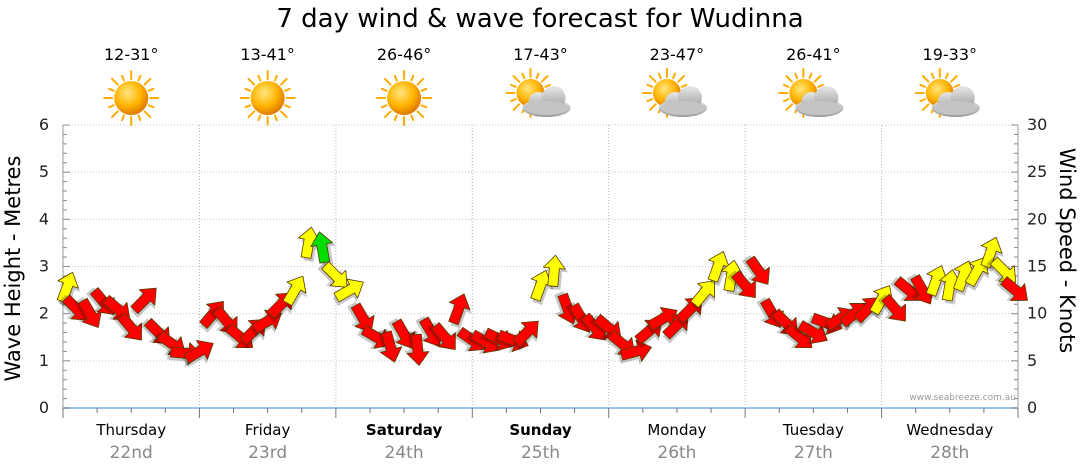 This screenshot has width=1080, height=475. Describe the element at coordinates (1037, 124) in the screenshot. I see `y2-tick-label: 30` at that location.